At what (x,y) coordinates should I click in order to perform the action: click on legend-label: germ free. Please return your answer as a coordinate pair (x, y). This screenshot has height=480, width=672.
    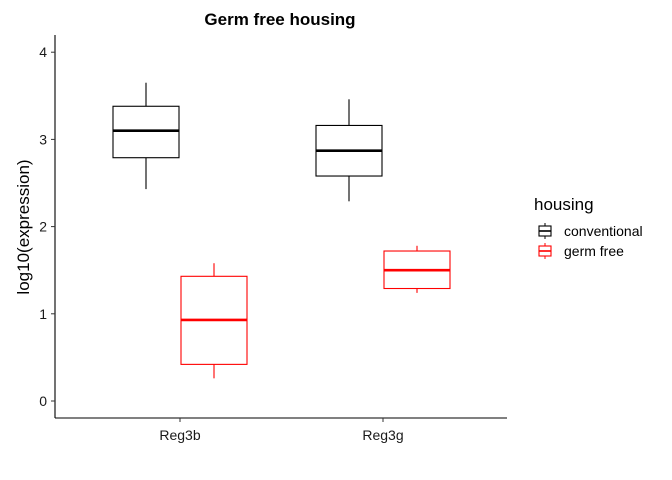
    Looking at the image, I should click on (594, 251).